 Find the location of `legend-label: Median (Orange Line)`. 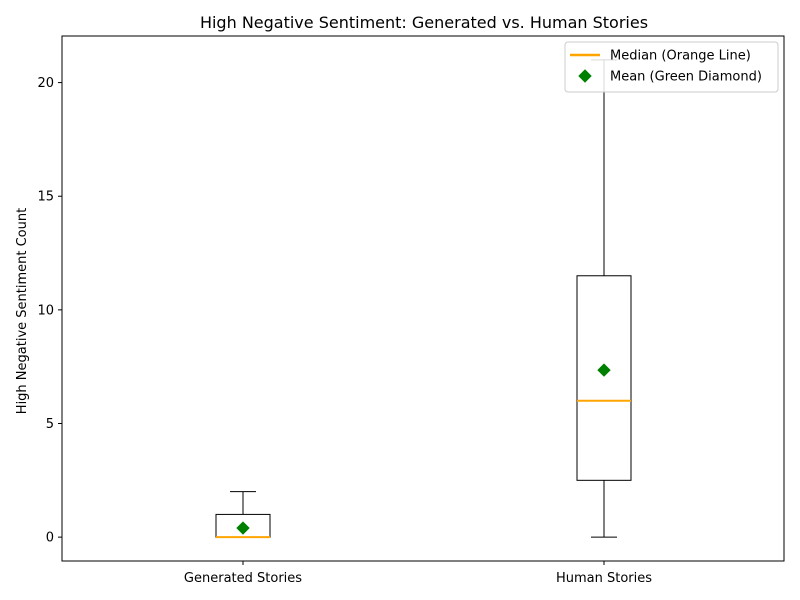

legend-label: Median (Orange Line) is located at coordinates (680, 56).